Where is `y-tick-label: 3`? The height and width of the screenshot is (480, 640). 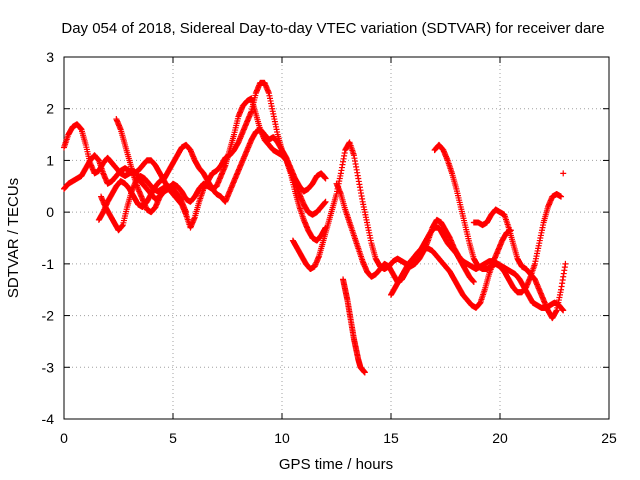 y-tick-label: 3 is located at coordinates (50, 57).